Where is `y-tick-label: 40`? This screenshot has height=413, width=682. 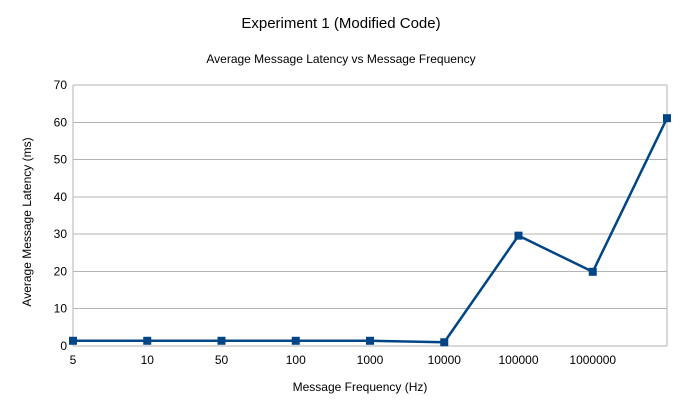 y-tick-label: 40 is located at coordinates (61, 197).